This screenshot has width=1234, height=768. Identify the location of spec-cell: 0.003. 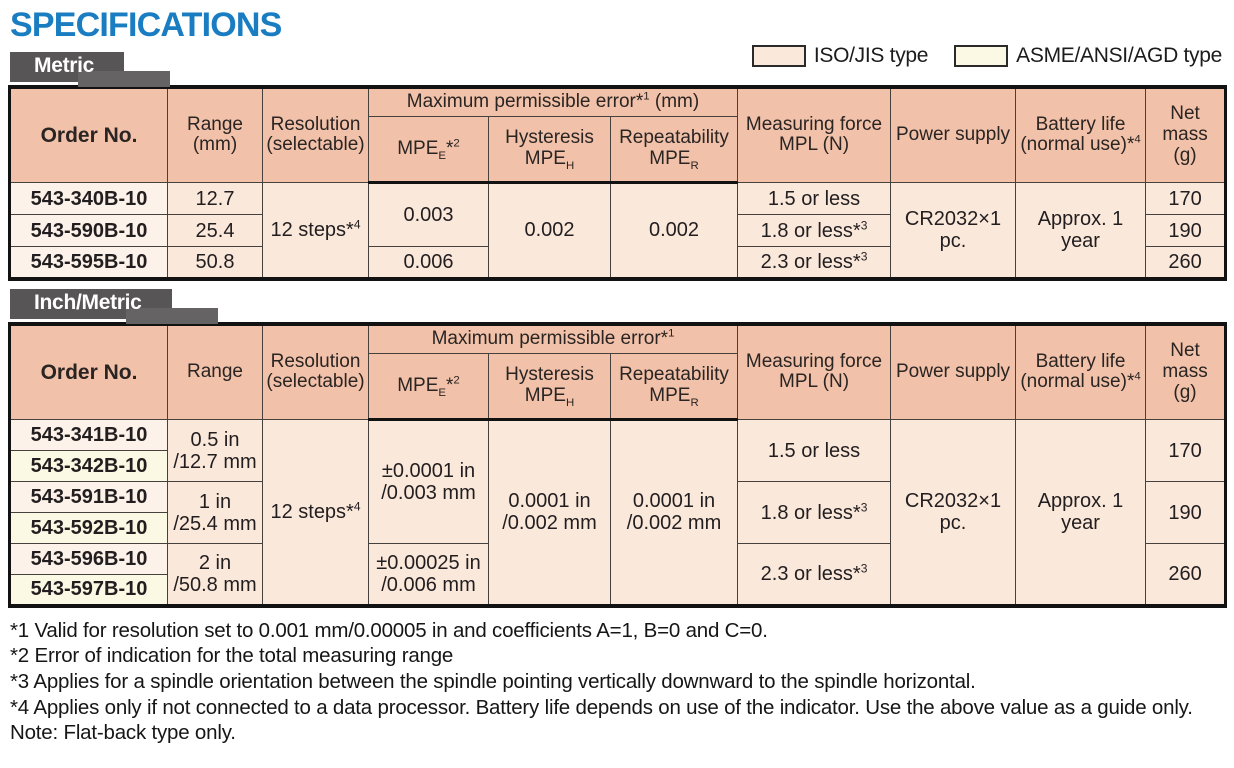
(428, 215).